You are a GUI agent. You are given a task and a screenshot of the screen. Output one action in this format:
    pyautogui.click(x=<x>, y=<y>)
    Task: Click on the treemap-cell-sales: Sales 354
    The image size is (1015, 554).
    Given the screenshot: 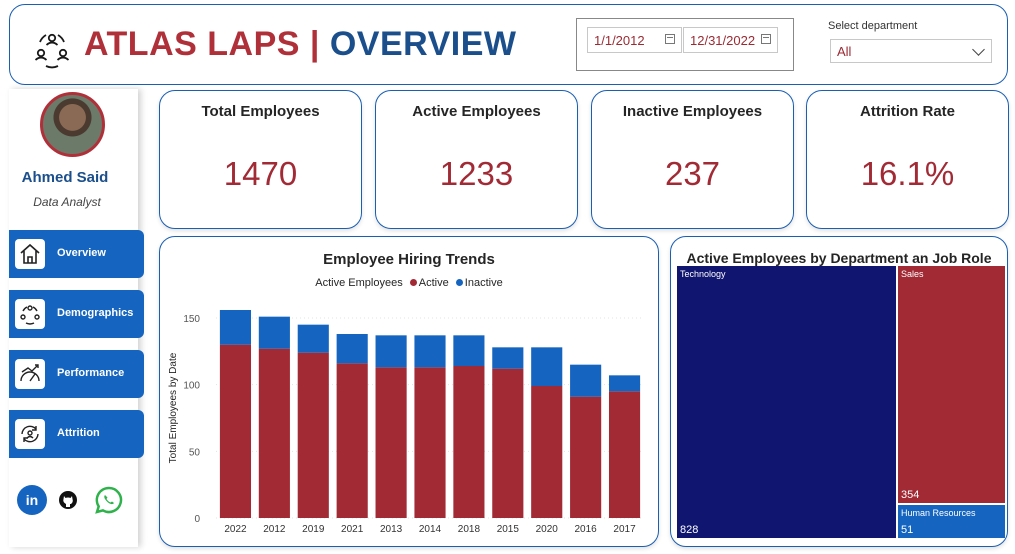 What is the action you would take?
    pyautogui.click(x=951, y=384)
    